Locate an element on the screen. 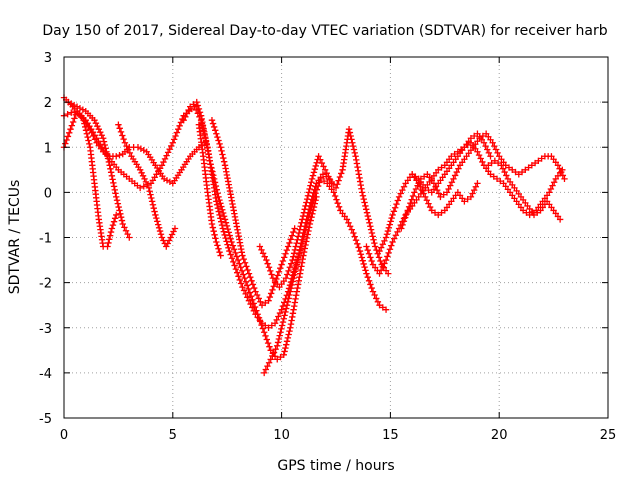 Image resolution: width=640 pixels, height=480 pixels. y-tick-label: -5 is located at coordinates (45, 419).